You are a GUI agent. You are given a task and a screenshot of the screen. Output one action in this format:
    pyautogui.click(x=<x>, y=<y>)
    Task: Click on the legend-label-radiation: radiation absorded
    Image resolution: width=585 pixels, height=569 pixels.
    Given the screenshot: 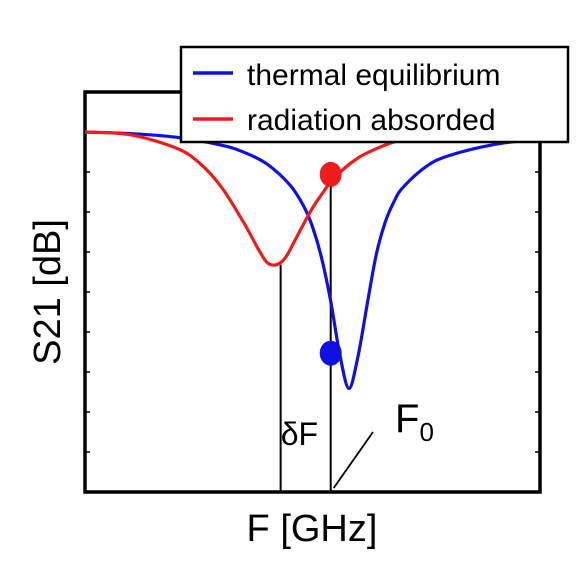 What is the action you would take?
    pyautogui.click(x=371, y=120)
    